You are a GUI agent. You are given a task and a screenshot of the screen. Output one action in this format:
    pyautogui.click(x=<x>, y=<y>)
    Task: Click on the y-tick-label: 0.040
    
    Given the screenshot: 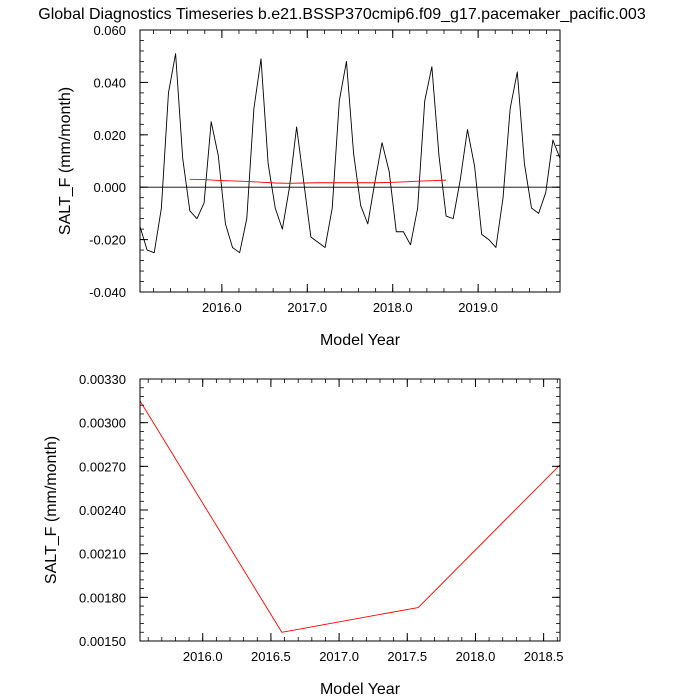 What is the action you would take?
    pyautogui.click(x=109, y=82)
    